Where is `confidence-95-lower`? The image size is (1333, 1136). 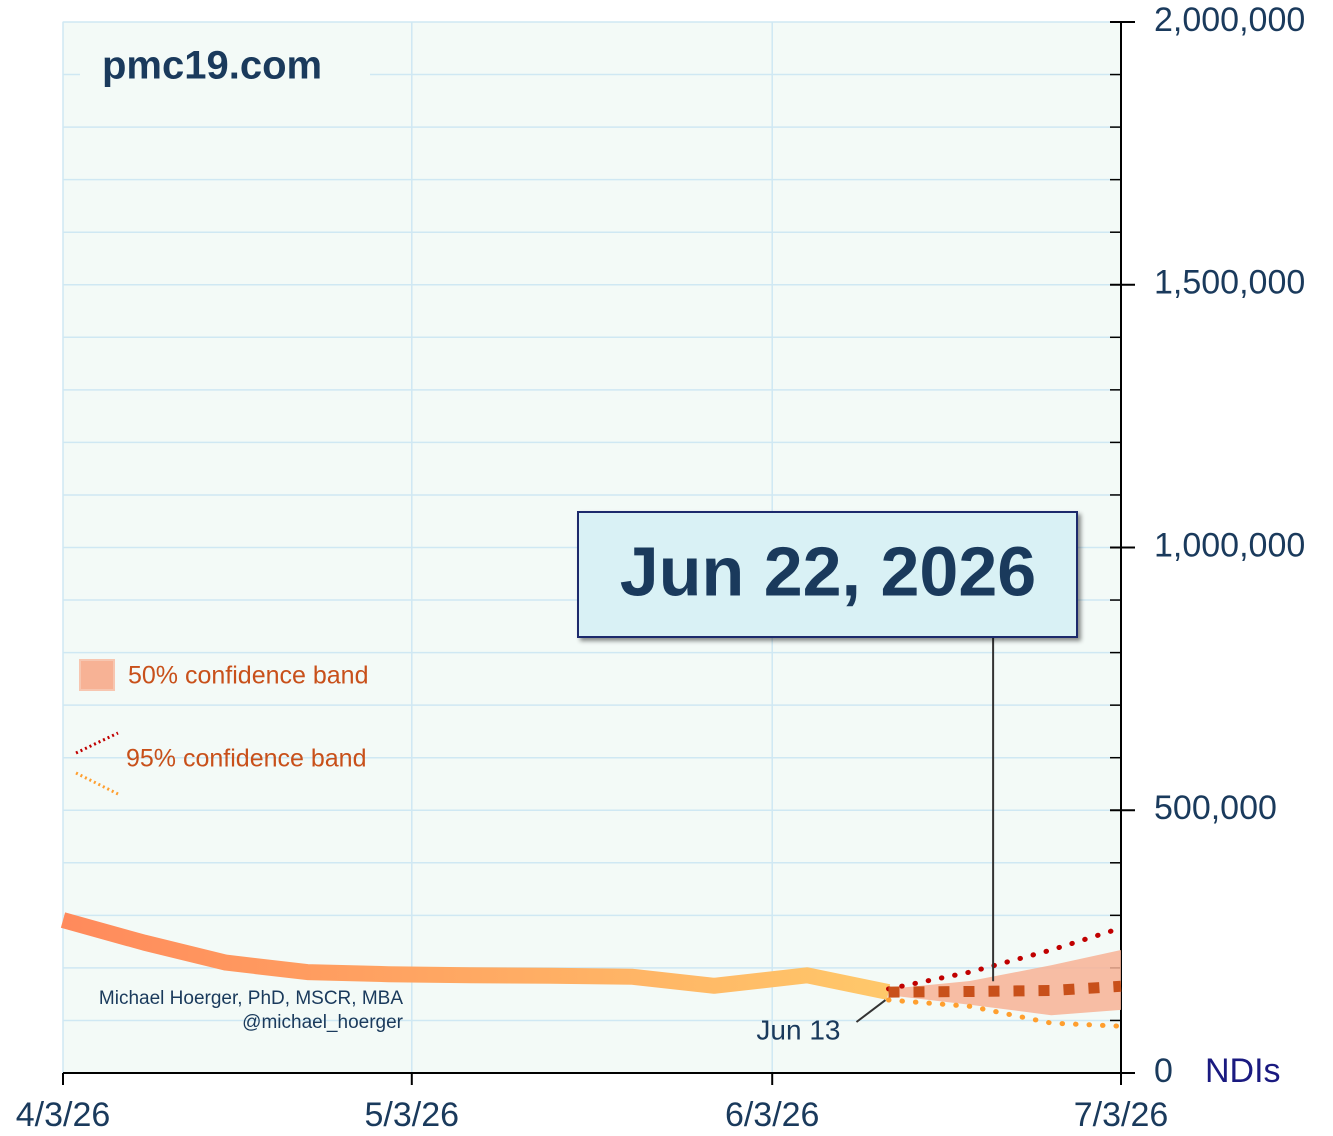
confidence-95-lower is located at coordinates (1005, 1013).